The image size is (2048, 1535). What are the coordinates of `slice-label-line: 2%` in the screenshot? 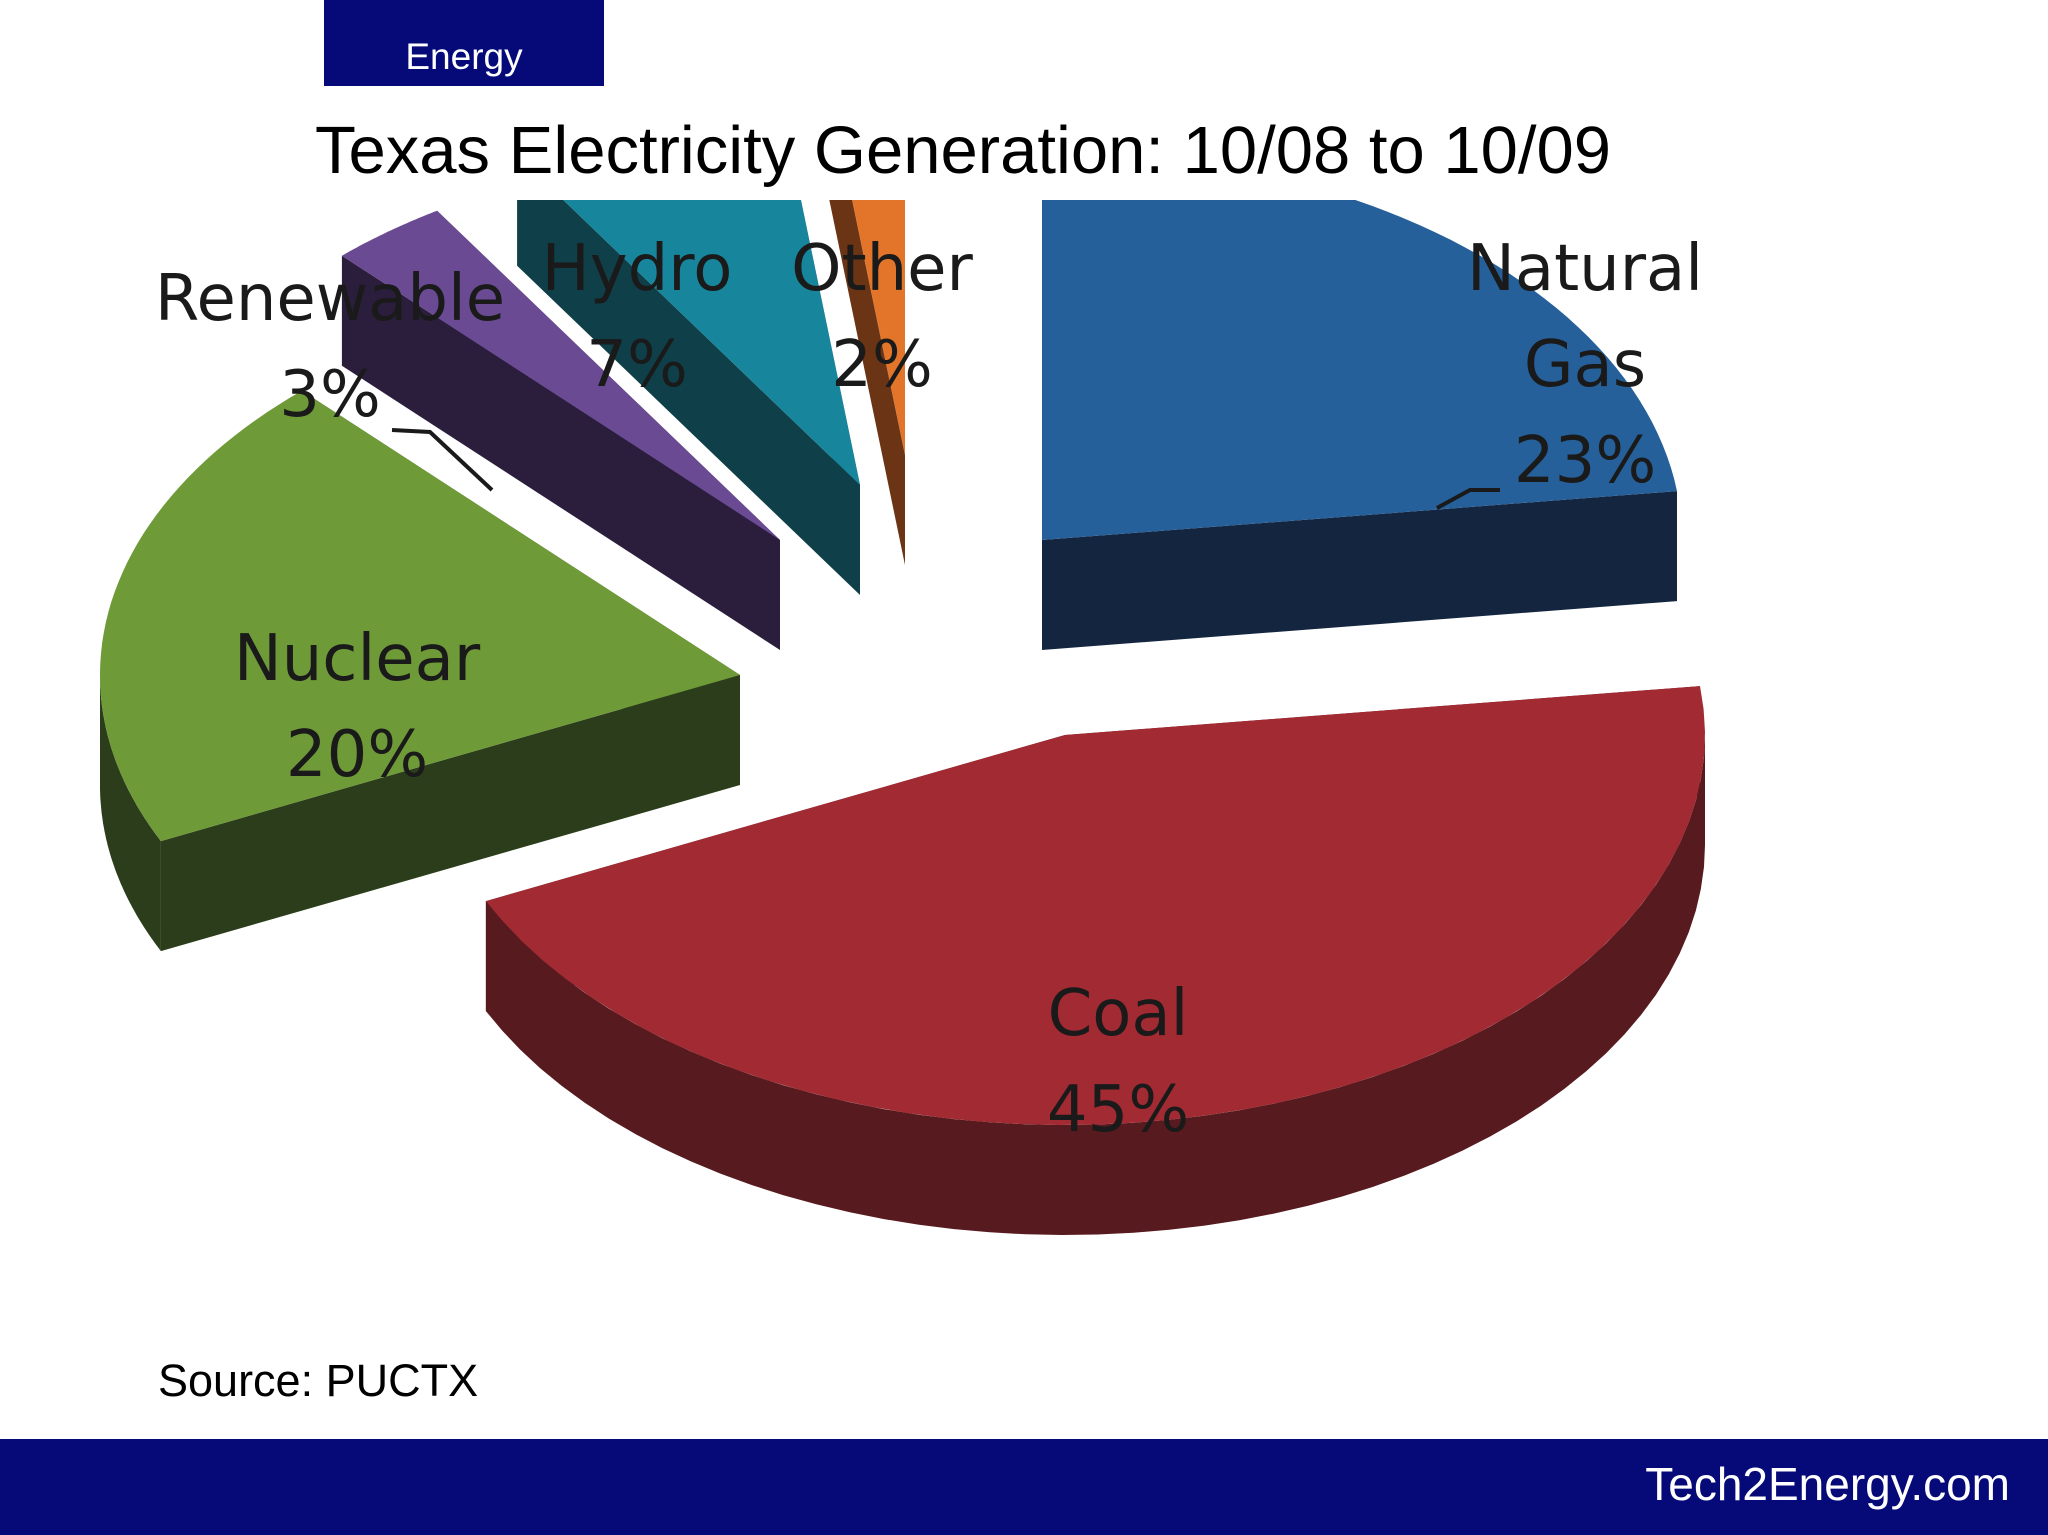 It's located at (882, 365).